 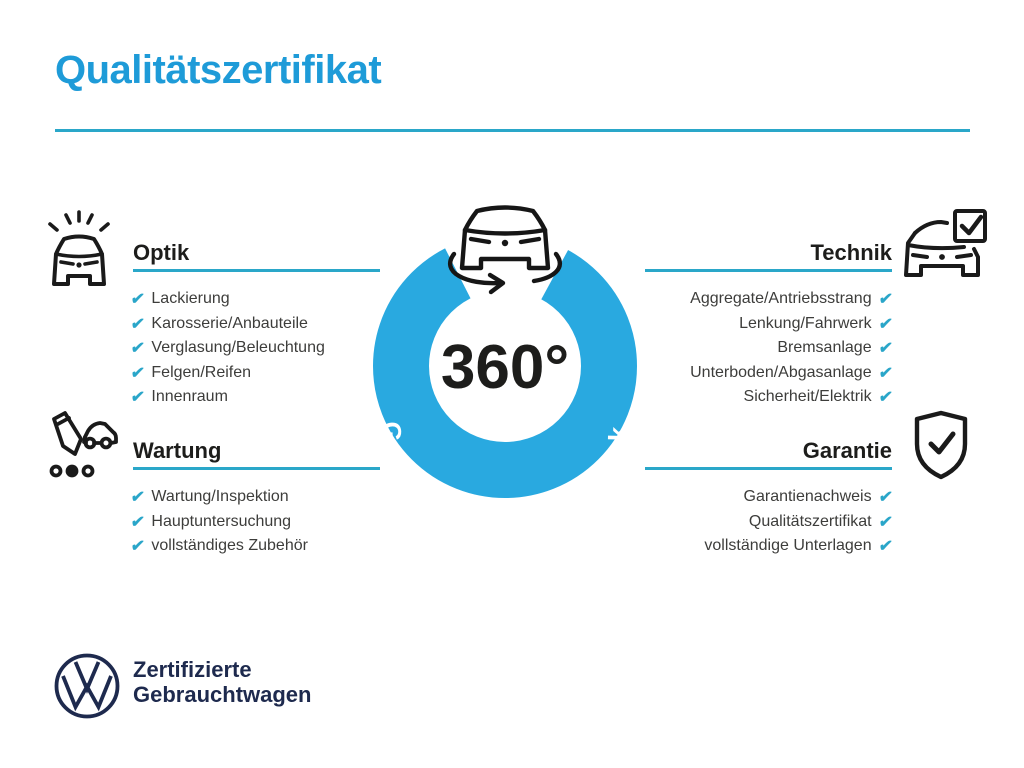 I want to click on checklist-item-label: Hauptuntersuchung, so click(x=221, y=521).